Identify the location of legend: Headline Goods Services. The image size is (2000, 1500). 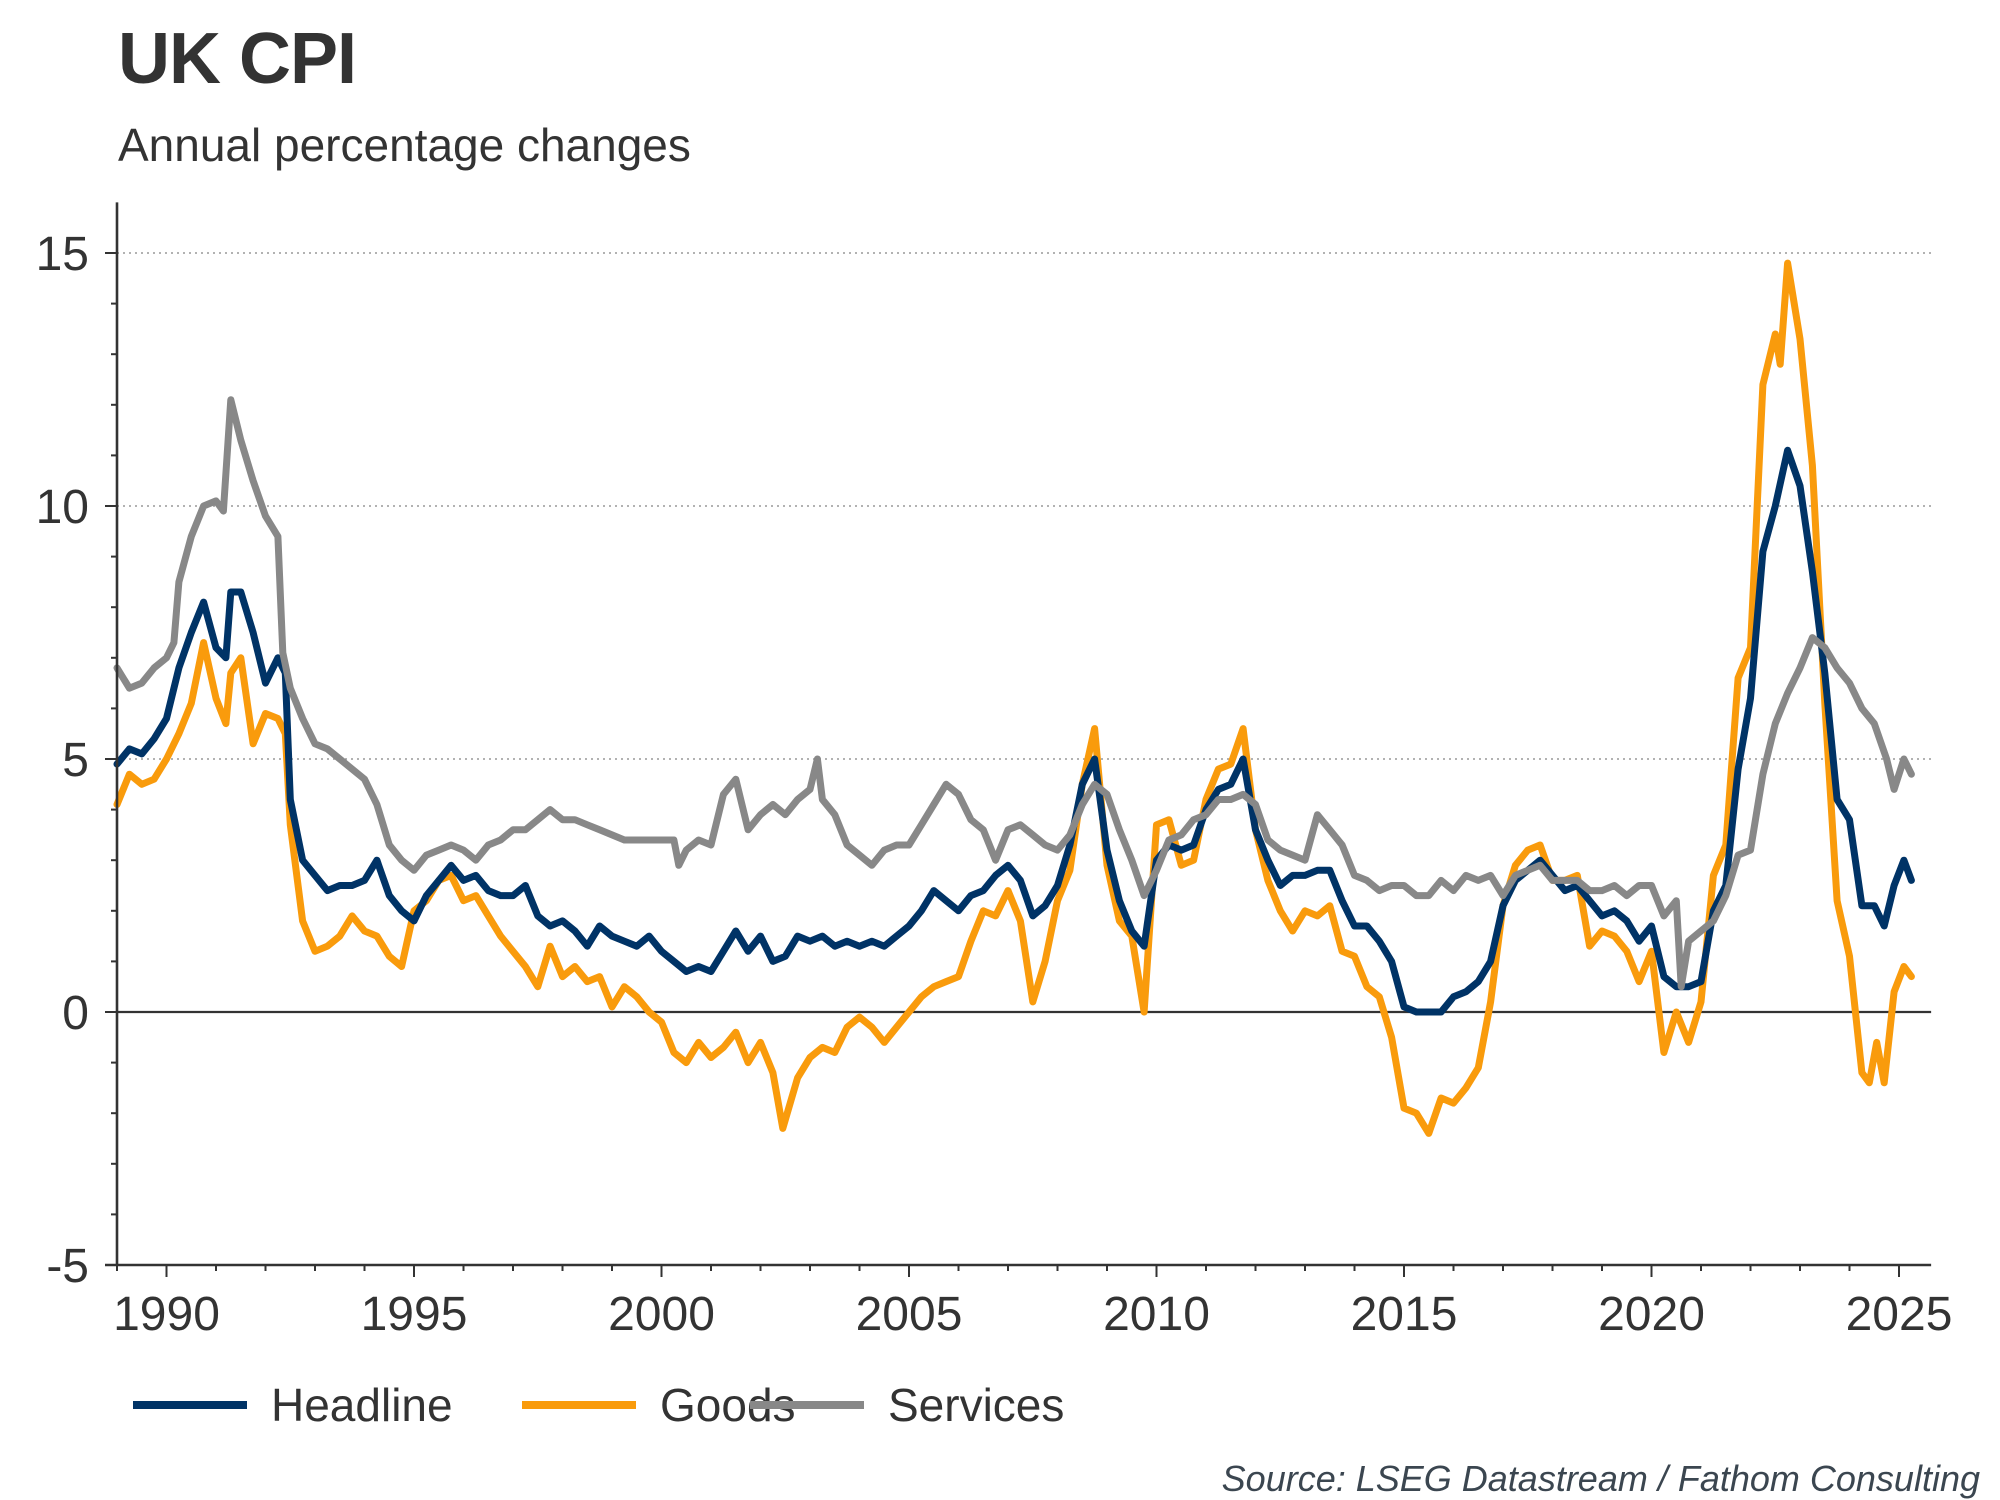
(1000, 1405).